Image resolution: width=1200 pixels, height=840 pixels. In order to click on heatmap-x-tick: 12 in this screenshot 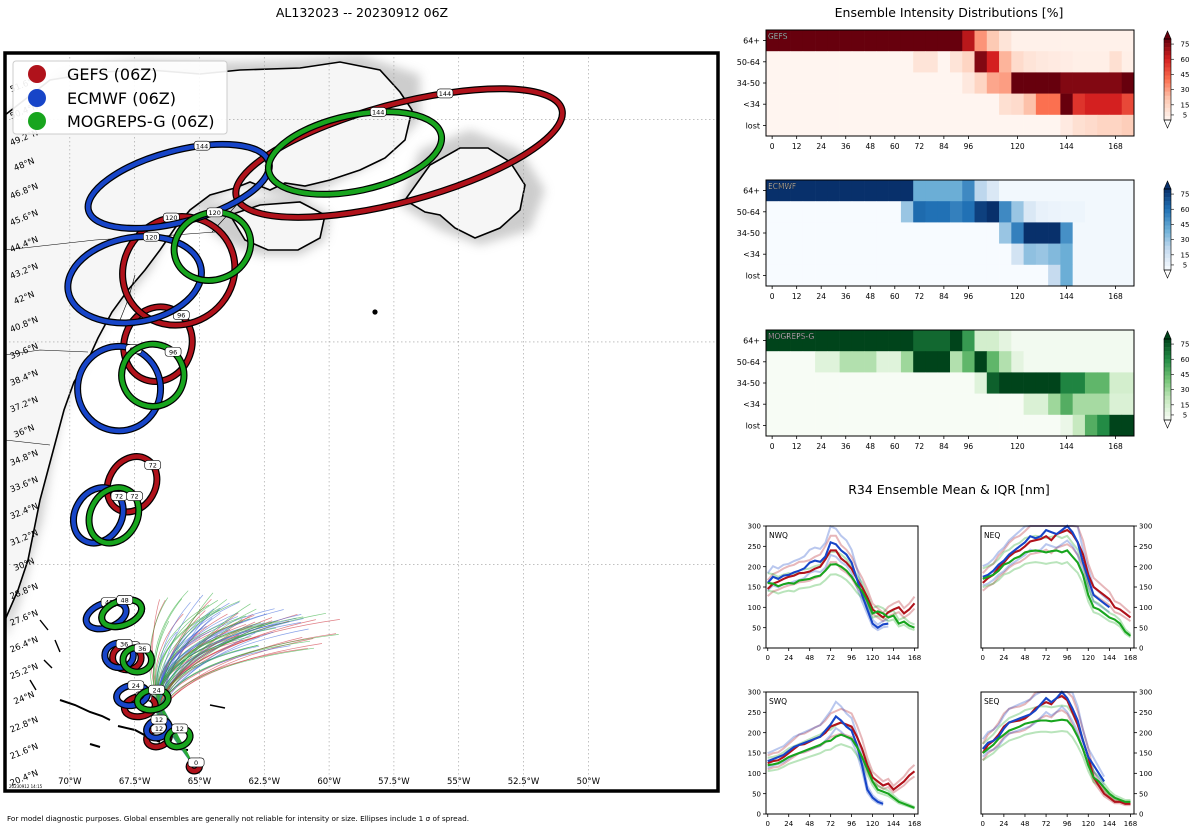, I will do `click(797, 446)`.